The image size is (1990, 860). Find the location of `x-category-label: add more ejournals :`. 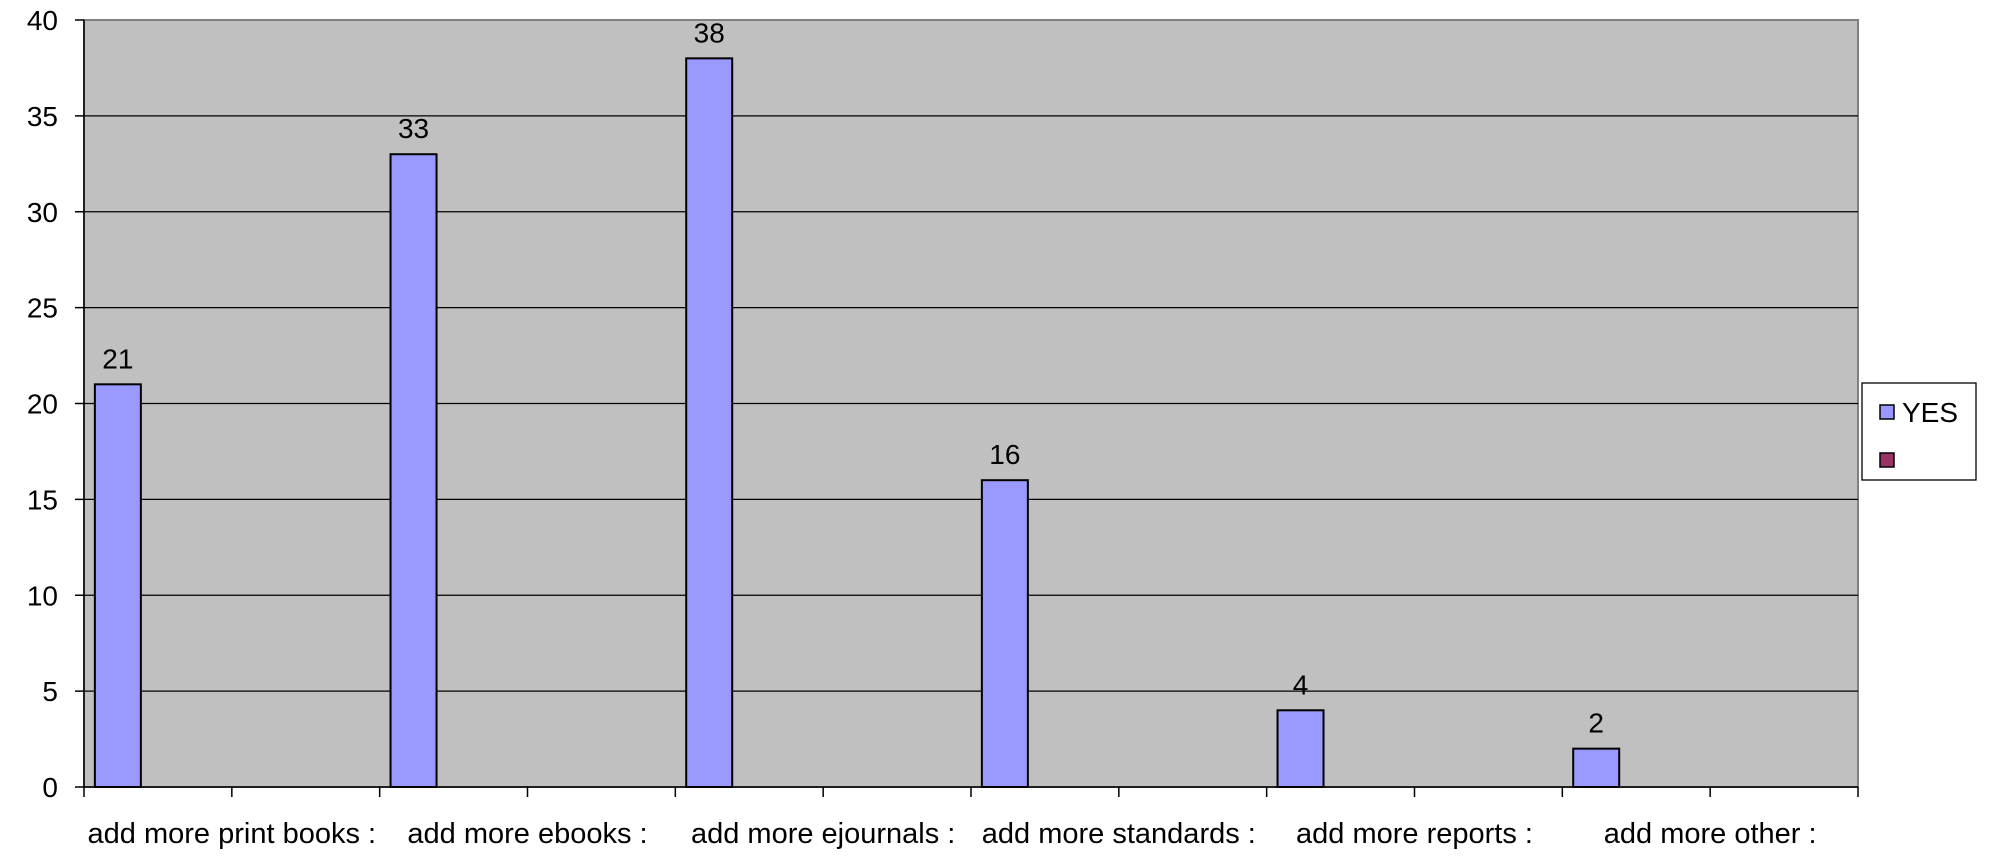

x-category-label: add more ejournals : is located at coordinates (823, 834).